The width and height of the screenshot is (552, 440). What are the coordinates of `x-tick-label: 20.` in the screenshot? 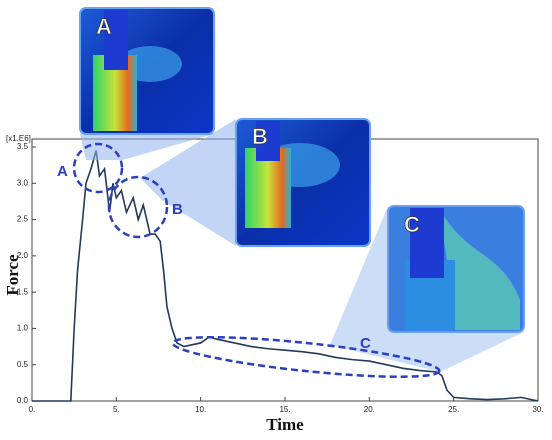 It's located at (369, 409).